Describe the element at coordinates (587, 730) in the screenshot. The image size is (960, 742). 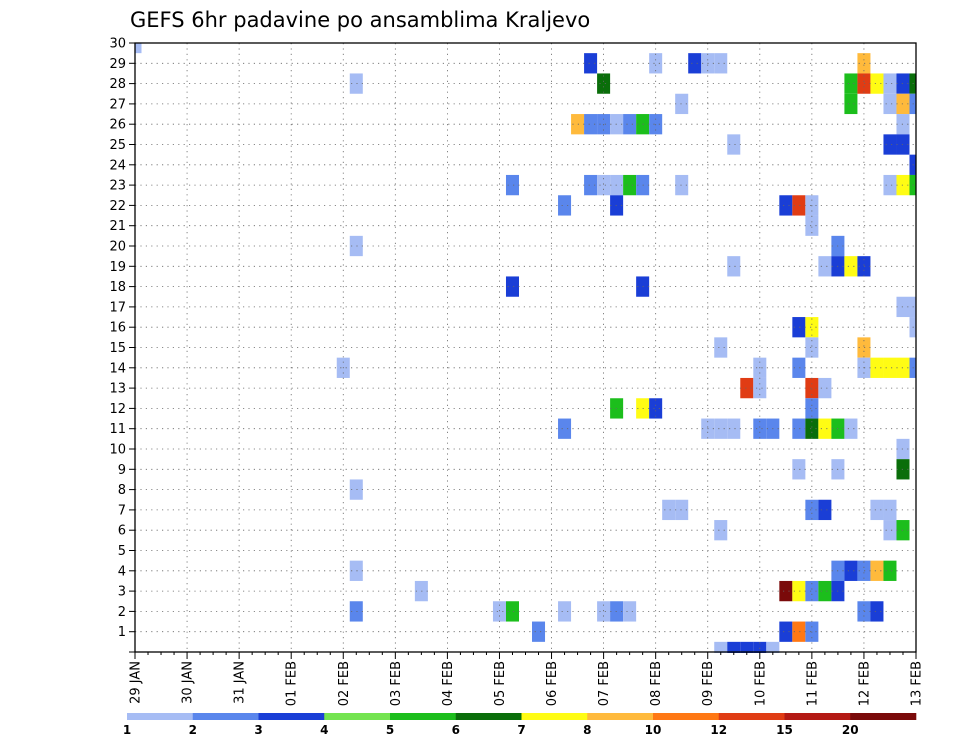
I see `colorbar-label: 8` at that location.